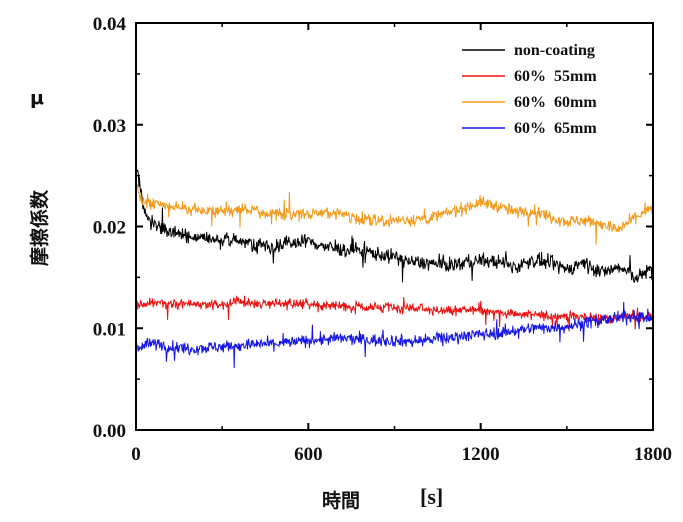 The image size is (683, 522). Describe the element at coordinates (481, 454) in the screenshot. I see `x-tick-label: 1200` at that location.